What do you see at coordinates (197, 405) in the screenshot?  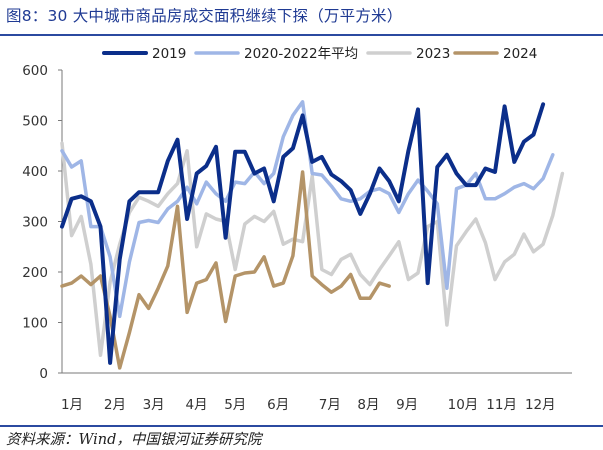 I see `x-month-label: 4月` at bounding box center [197, 405].